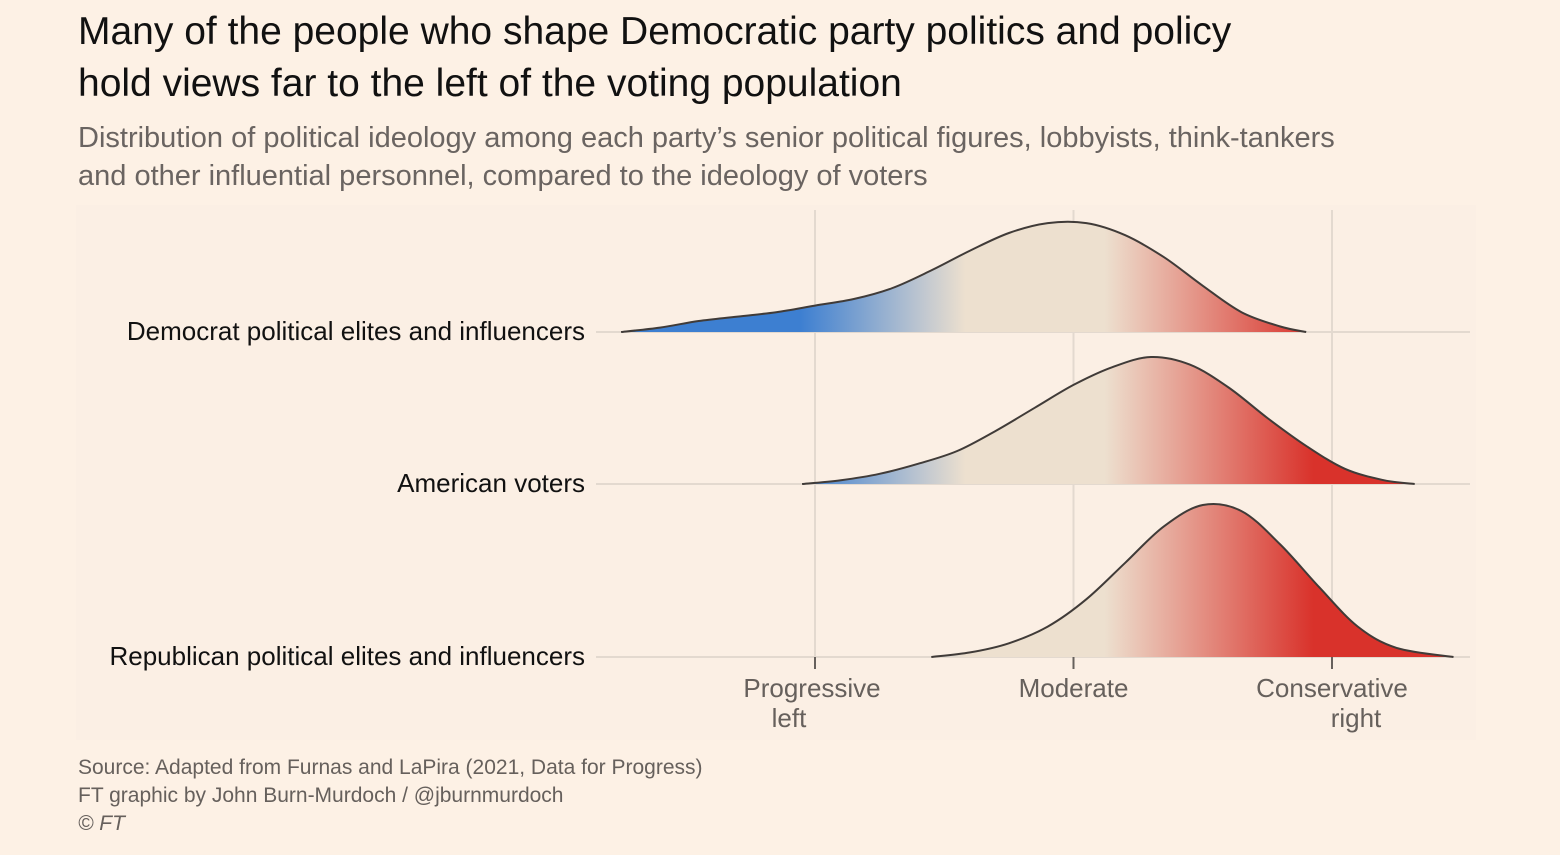 This screenshot has height=855, width=1560. Describe the element at coordinates (1356, 718) in the screenshot. I see `x-tick-sublabel-3: right` at that location.